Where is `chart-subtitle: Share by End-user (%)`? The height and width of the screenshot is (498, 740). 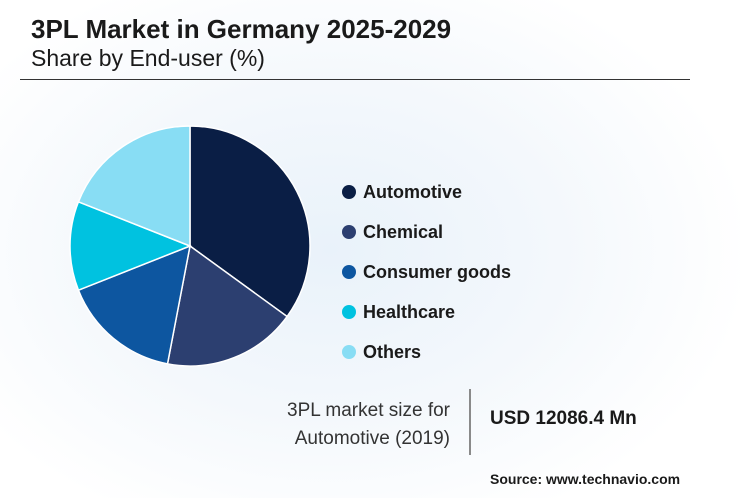
chart-subtitle: Share by End-user (%) is located at coordinates (148, 58).